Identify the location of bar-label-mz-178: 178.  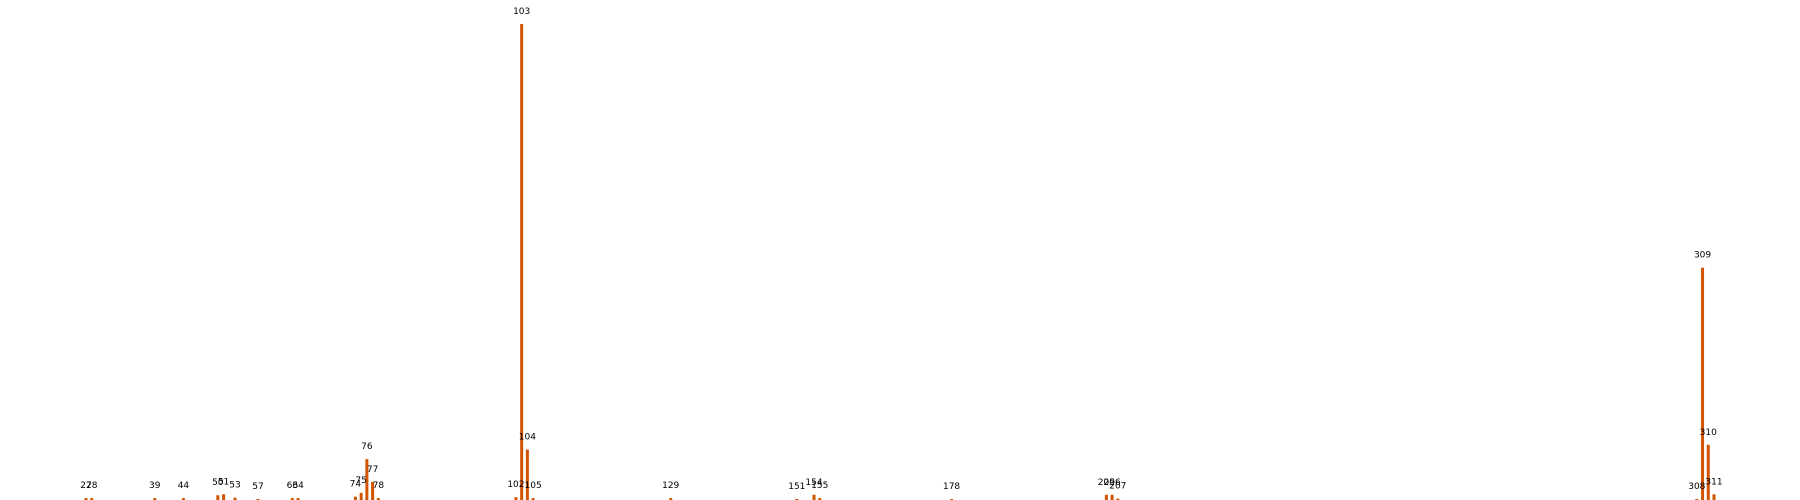
(951, 487).